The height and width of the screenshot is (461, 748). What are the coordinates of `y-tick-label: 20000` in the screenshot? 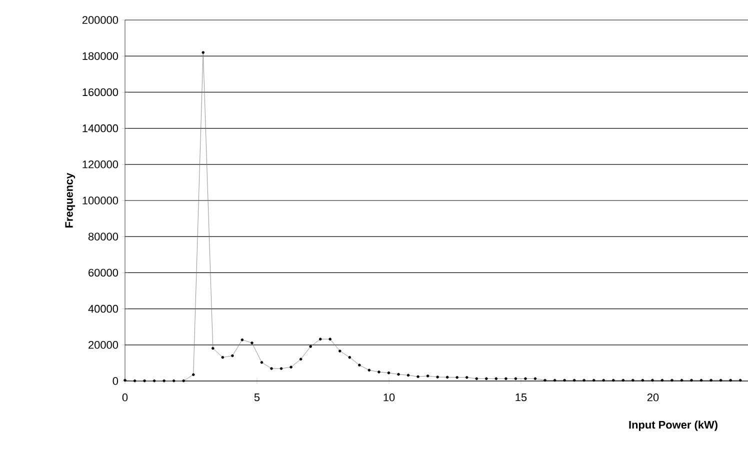 It's located at (103, 345).